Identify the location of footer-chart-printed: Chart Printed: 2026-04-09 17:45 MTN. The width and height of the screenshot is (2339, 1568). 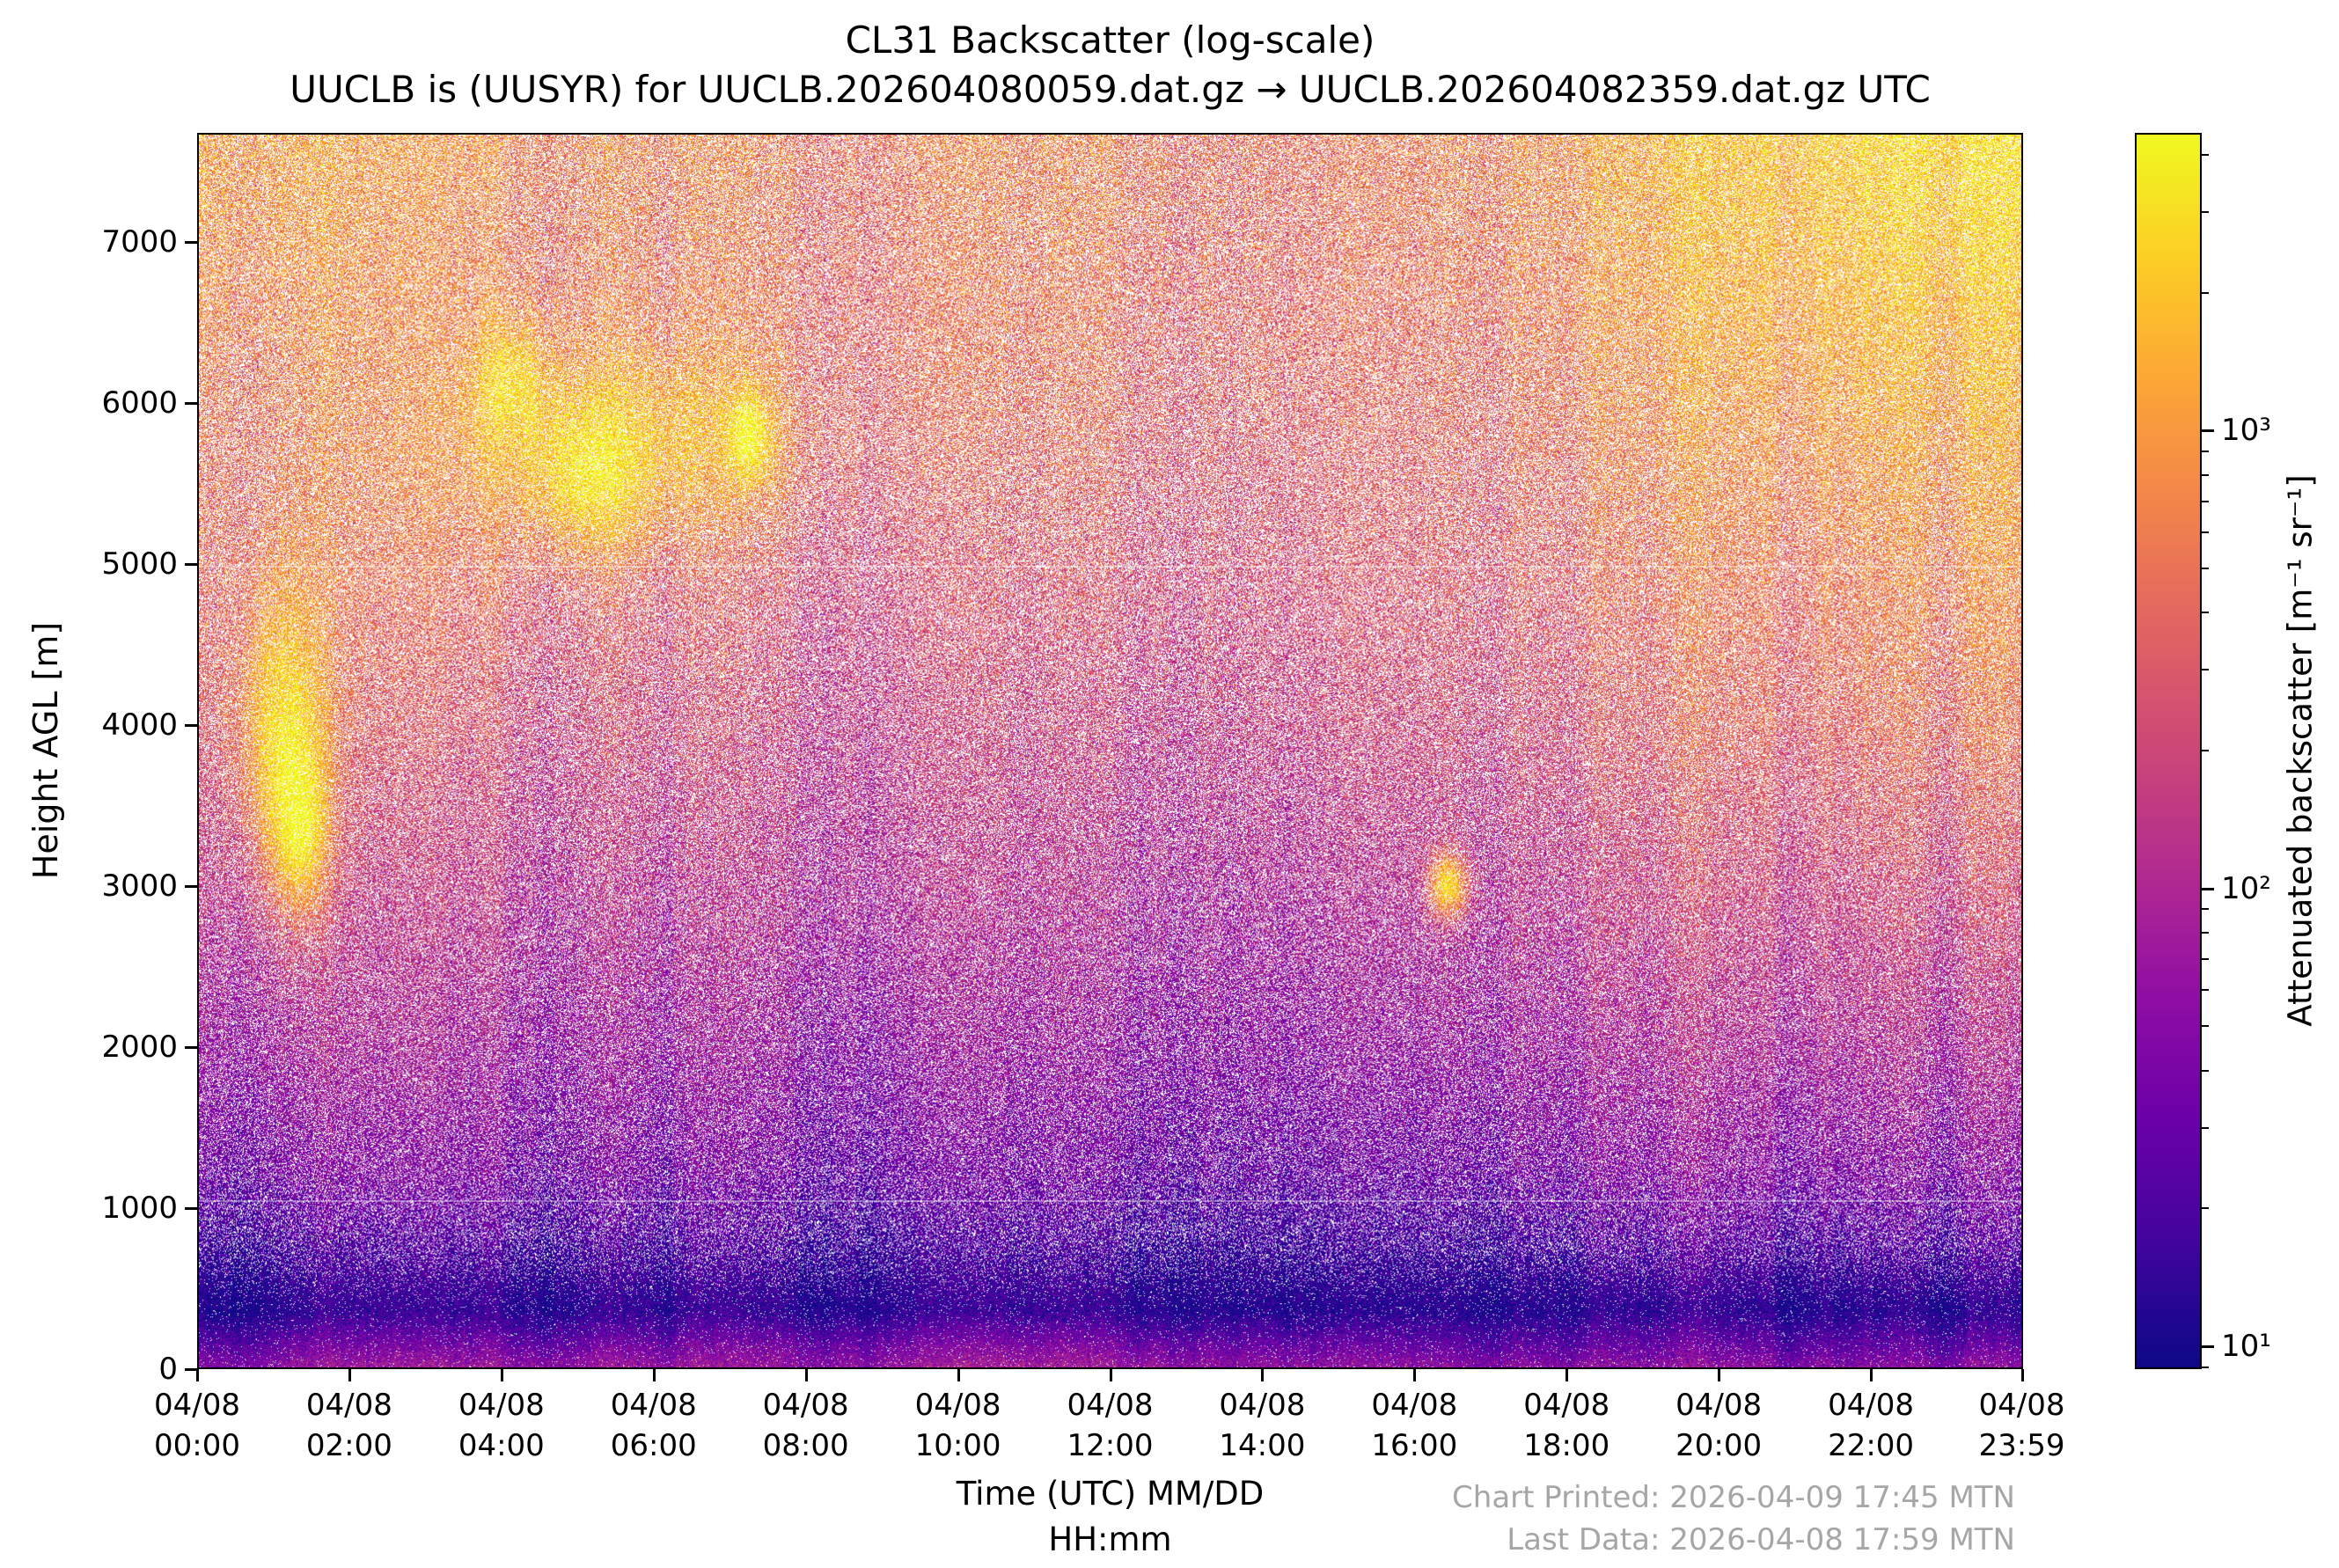
(1733, 1498).